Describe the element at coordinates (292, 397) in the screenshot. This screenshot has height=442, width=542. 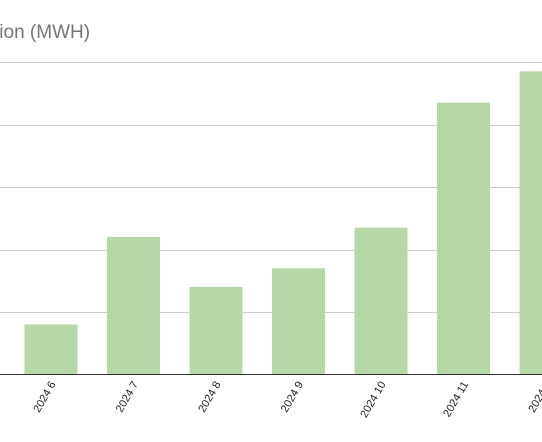
I see `x-tick-label: 2024 9` at that location.